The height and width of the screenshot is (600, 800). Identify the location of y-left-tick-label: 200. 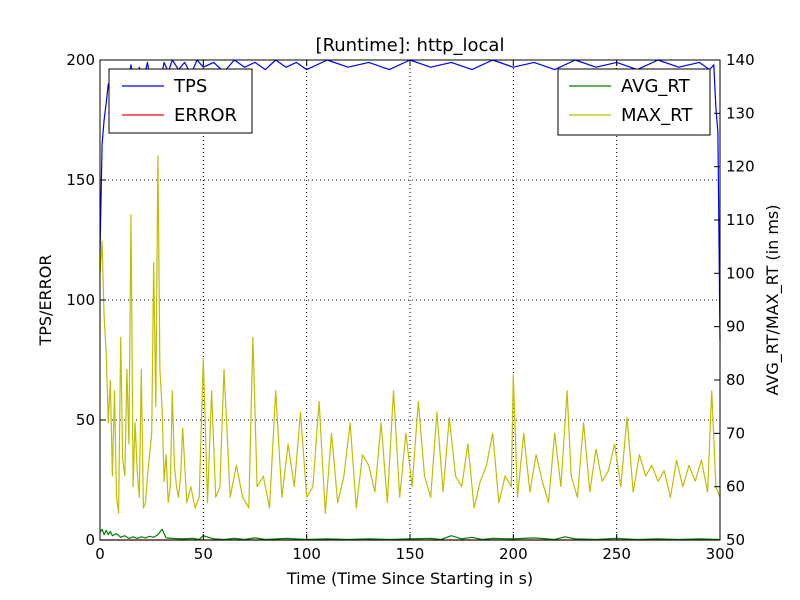
(80, 60).